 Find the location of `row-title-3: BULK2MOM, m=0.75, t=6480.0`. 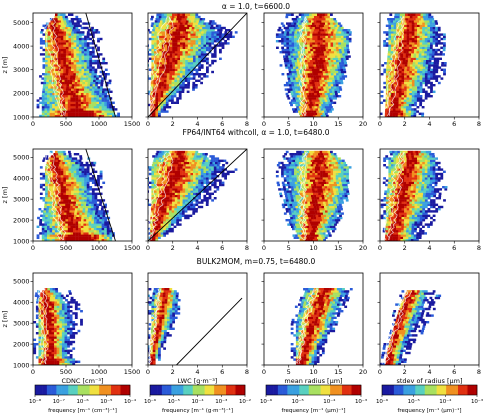

row-title-3: BULK2MOM, m=0.75, t=6480.0 is located at coordinates (256, 261).